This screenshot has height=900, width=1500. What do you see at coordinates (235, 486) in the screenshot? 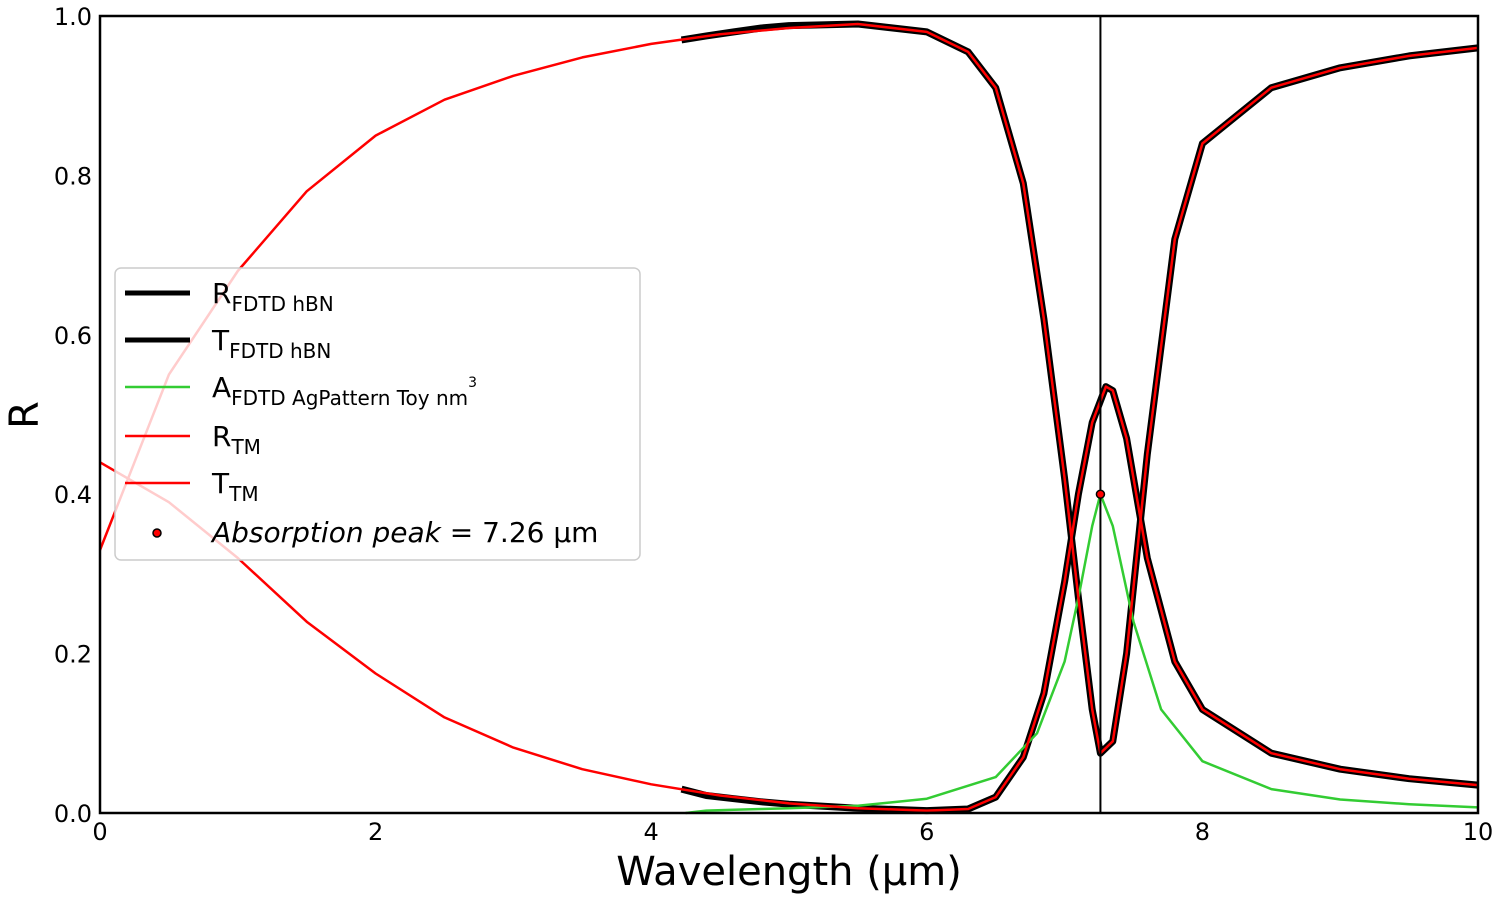
I see `legend-label-T_TM: TTM` at bounding box center [235, 486].